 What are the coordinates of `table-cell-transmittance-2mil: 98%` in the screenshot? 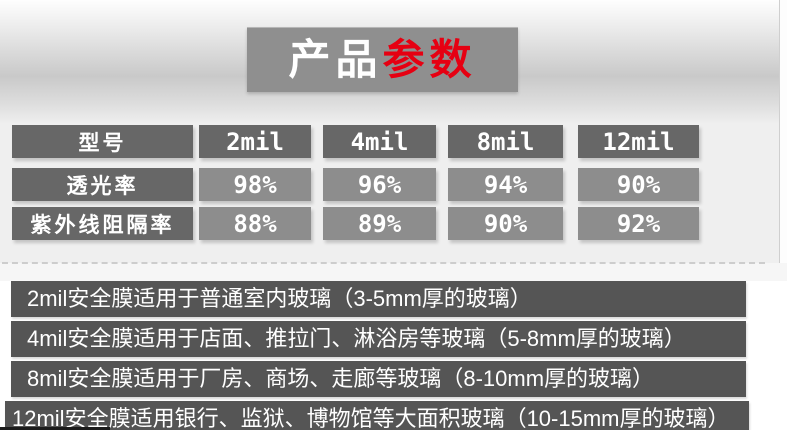 It's located at (255, 184).